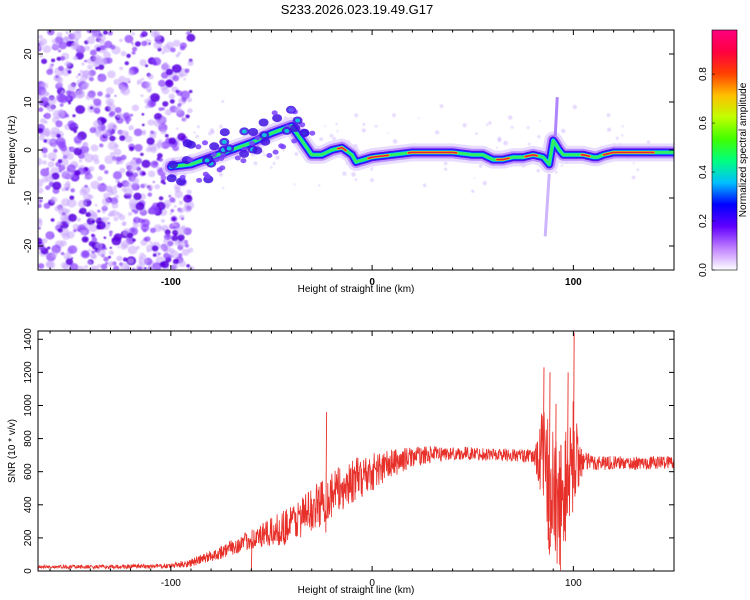 The image size is (750, 600). Describe the element at coordinates (356, 590) in the screenshot. I see `snr-xlabel: Height of straight line (km)` at that location.